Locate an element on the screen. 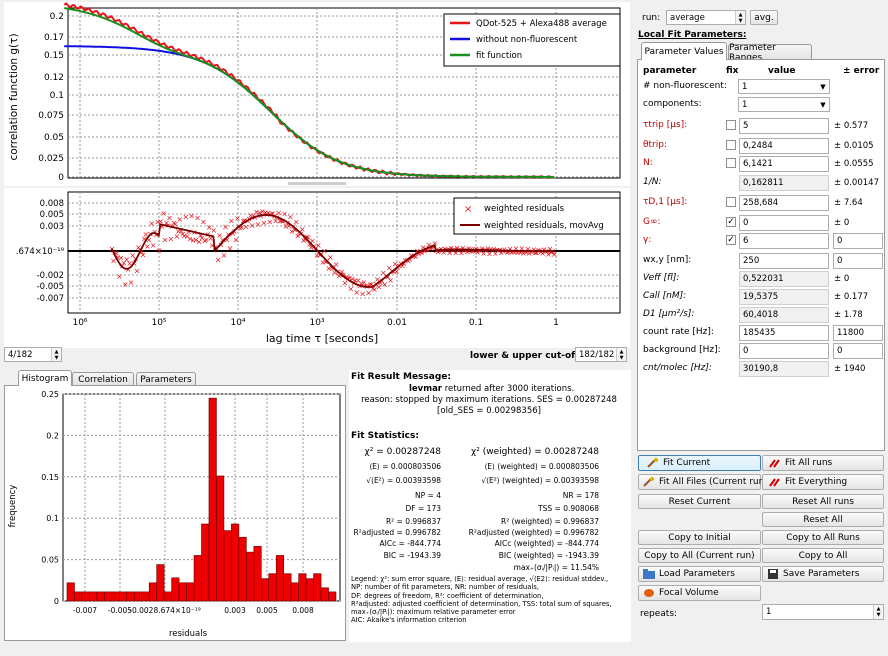  legend-swatch: × is located at coordinates (468, 209).